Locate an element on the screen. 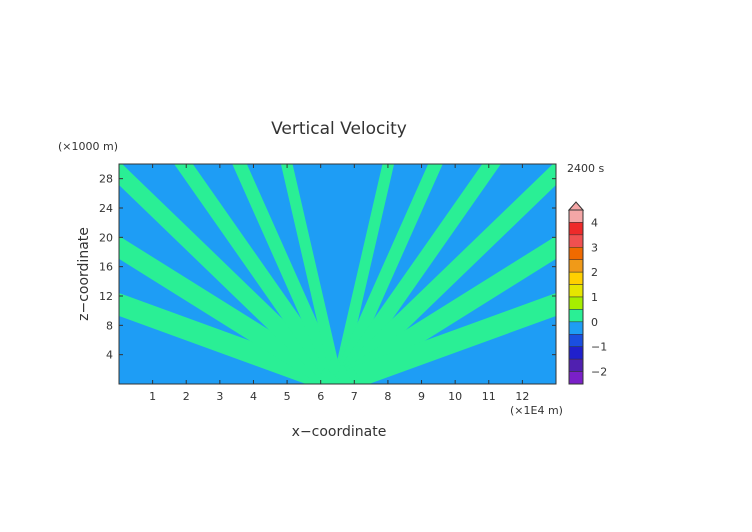 Image resolution: width=752 pixels, height=532 pixels. y-tick-label: 20 is located at coordinates (106, 237).